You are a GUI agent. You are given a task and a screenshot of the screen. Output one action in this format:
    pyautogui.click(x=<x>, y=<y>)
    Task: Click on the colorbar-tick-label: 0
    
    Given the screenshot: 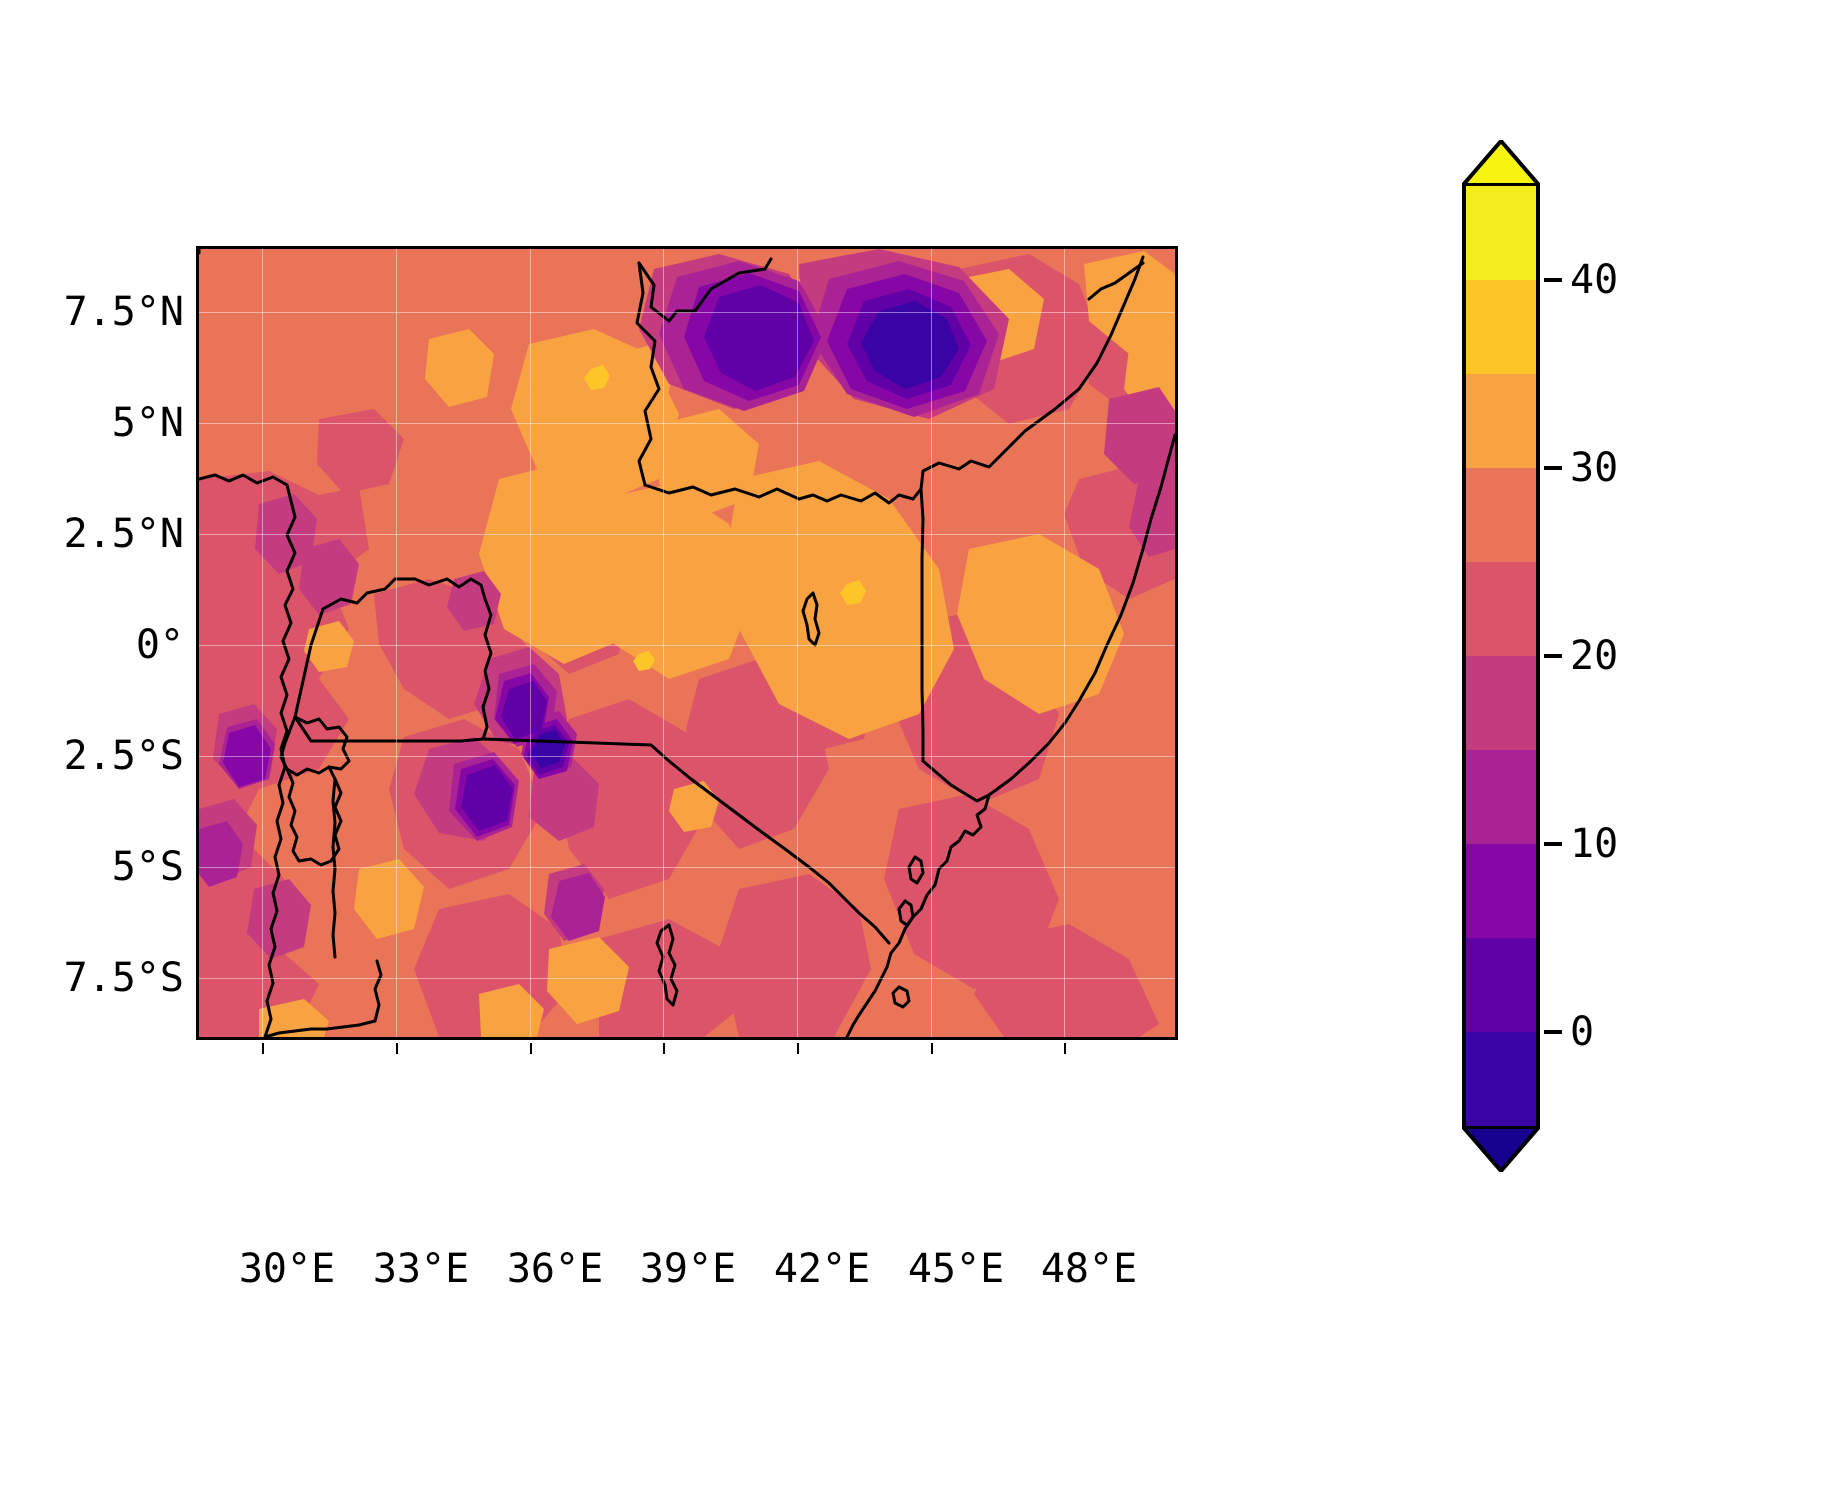 What is the action you would take?
    pyautogui.click(x=1582, y=1032)
    